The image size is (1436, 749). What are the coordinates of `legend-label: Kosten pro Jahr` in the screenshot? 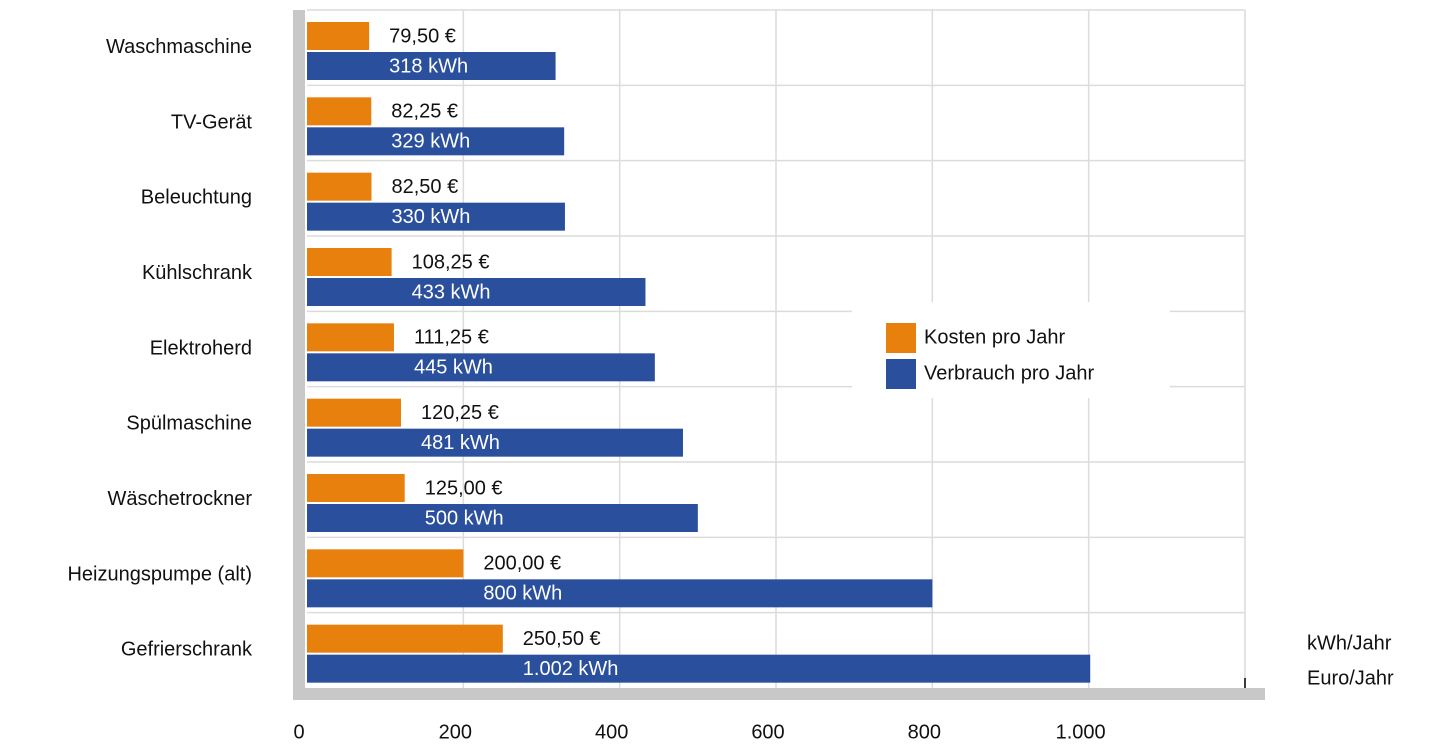 It's located at (995, 337).